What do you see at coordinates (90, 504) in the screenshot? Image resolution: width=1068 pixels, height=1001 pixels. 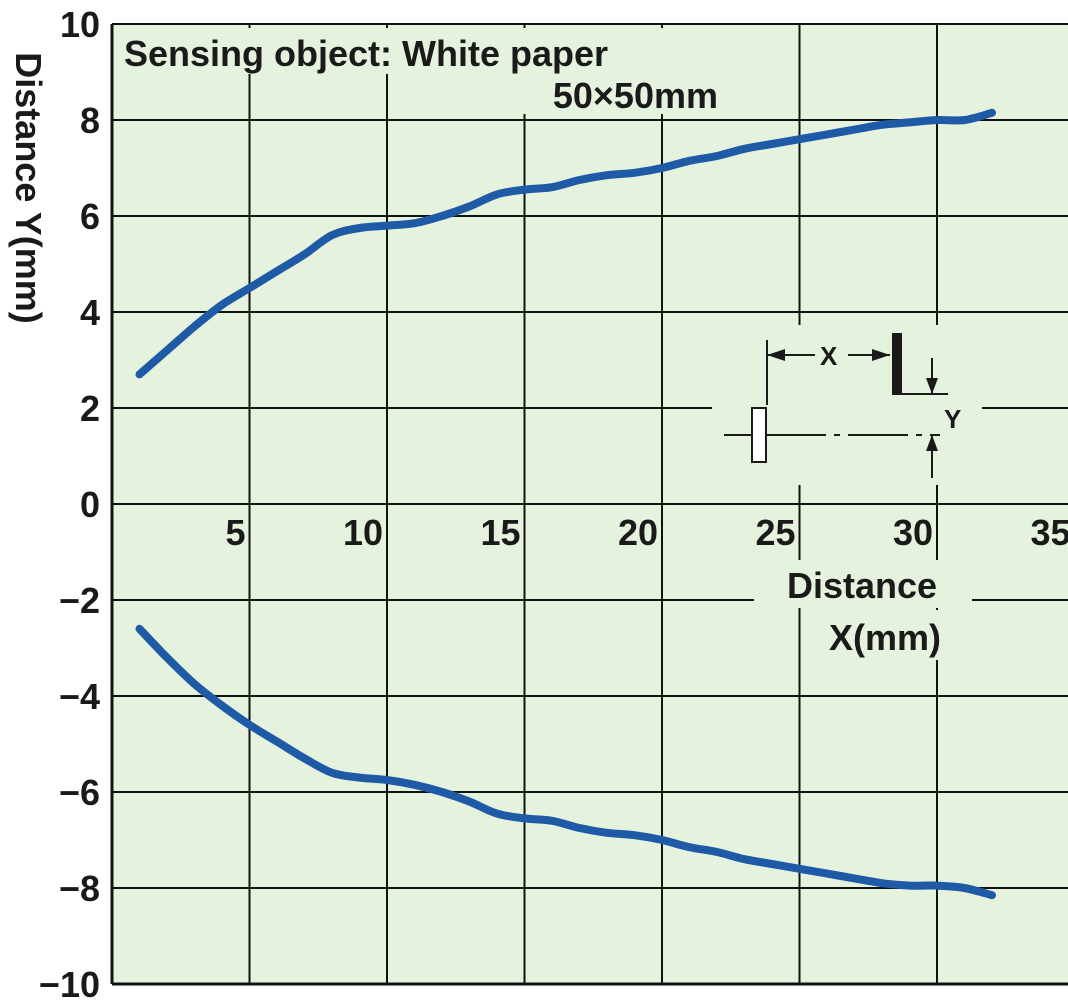 I see `y-tick-label: 0` at bounding box center [90, 504].